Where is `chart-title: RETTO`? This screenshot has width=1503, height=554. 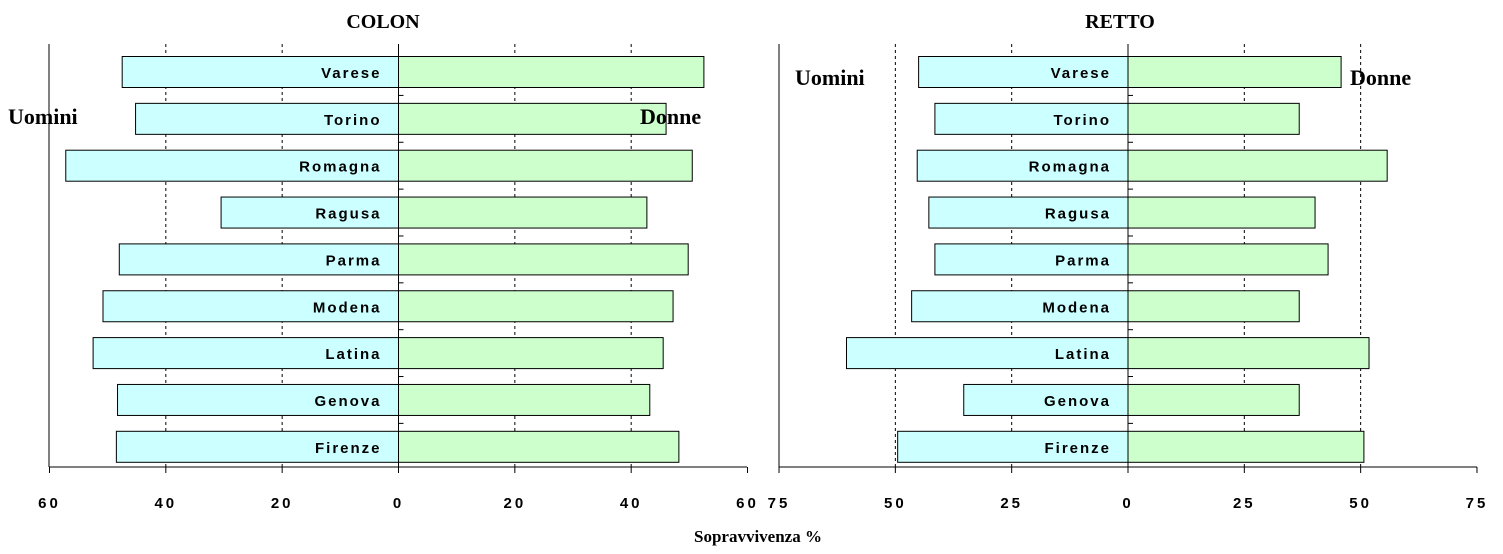
chart-title: RETTO is located at coordinates (1120, 22).